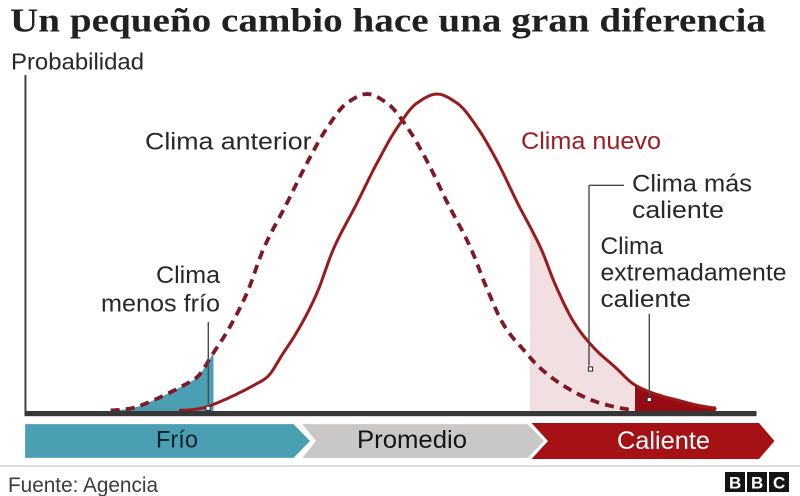  Describe the element at coordinates (692, 184) in the screenshot. I see `svg-text: Clima más` at that location.